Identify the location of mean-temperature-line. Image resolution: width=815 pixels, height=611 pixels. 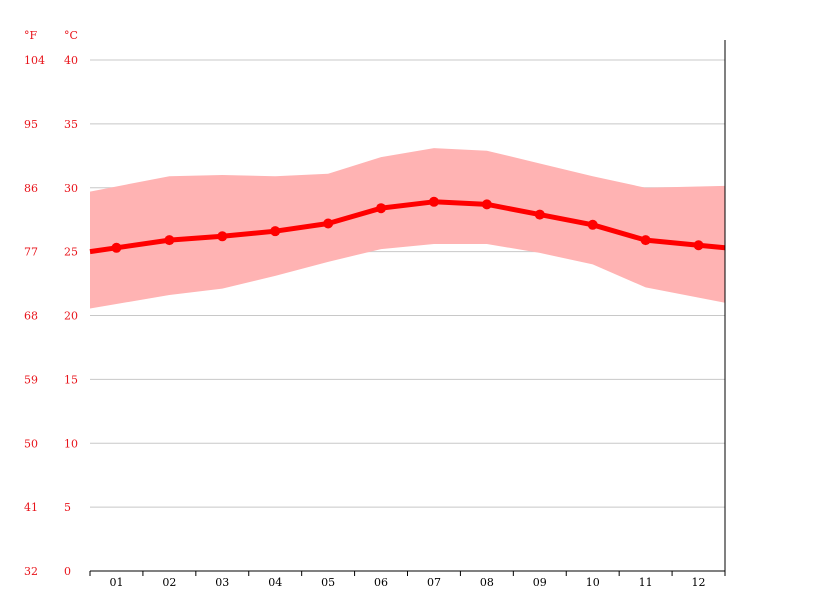
(407, 227).